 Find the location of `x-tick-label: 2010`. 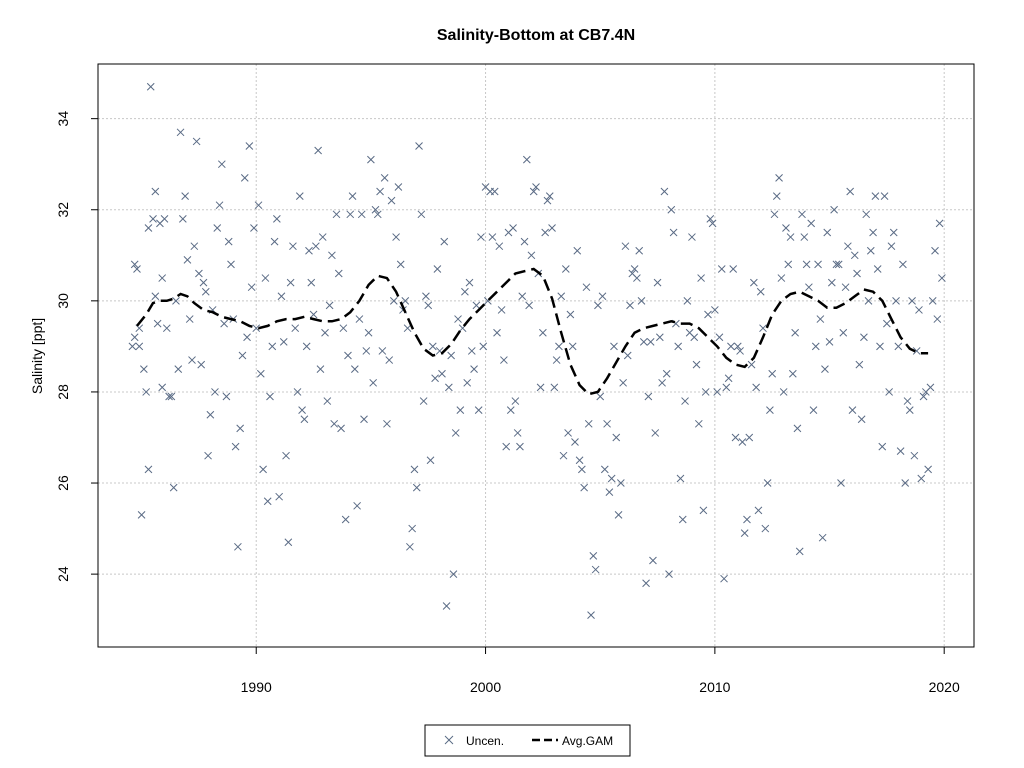

x-tick-label: 2010 is located at coordinates (714, 687).